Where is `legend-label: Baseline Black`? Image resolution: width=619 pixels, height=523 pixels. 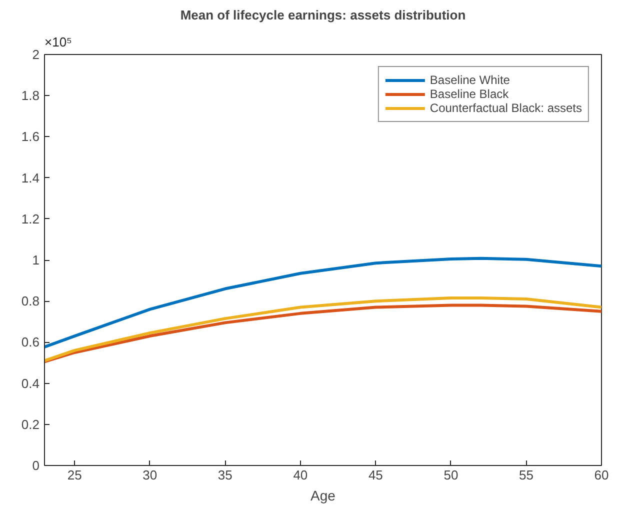 legend-label: Baseline Black is located at coordinates (469, 94).